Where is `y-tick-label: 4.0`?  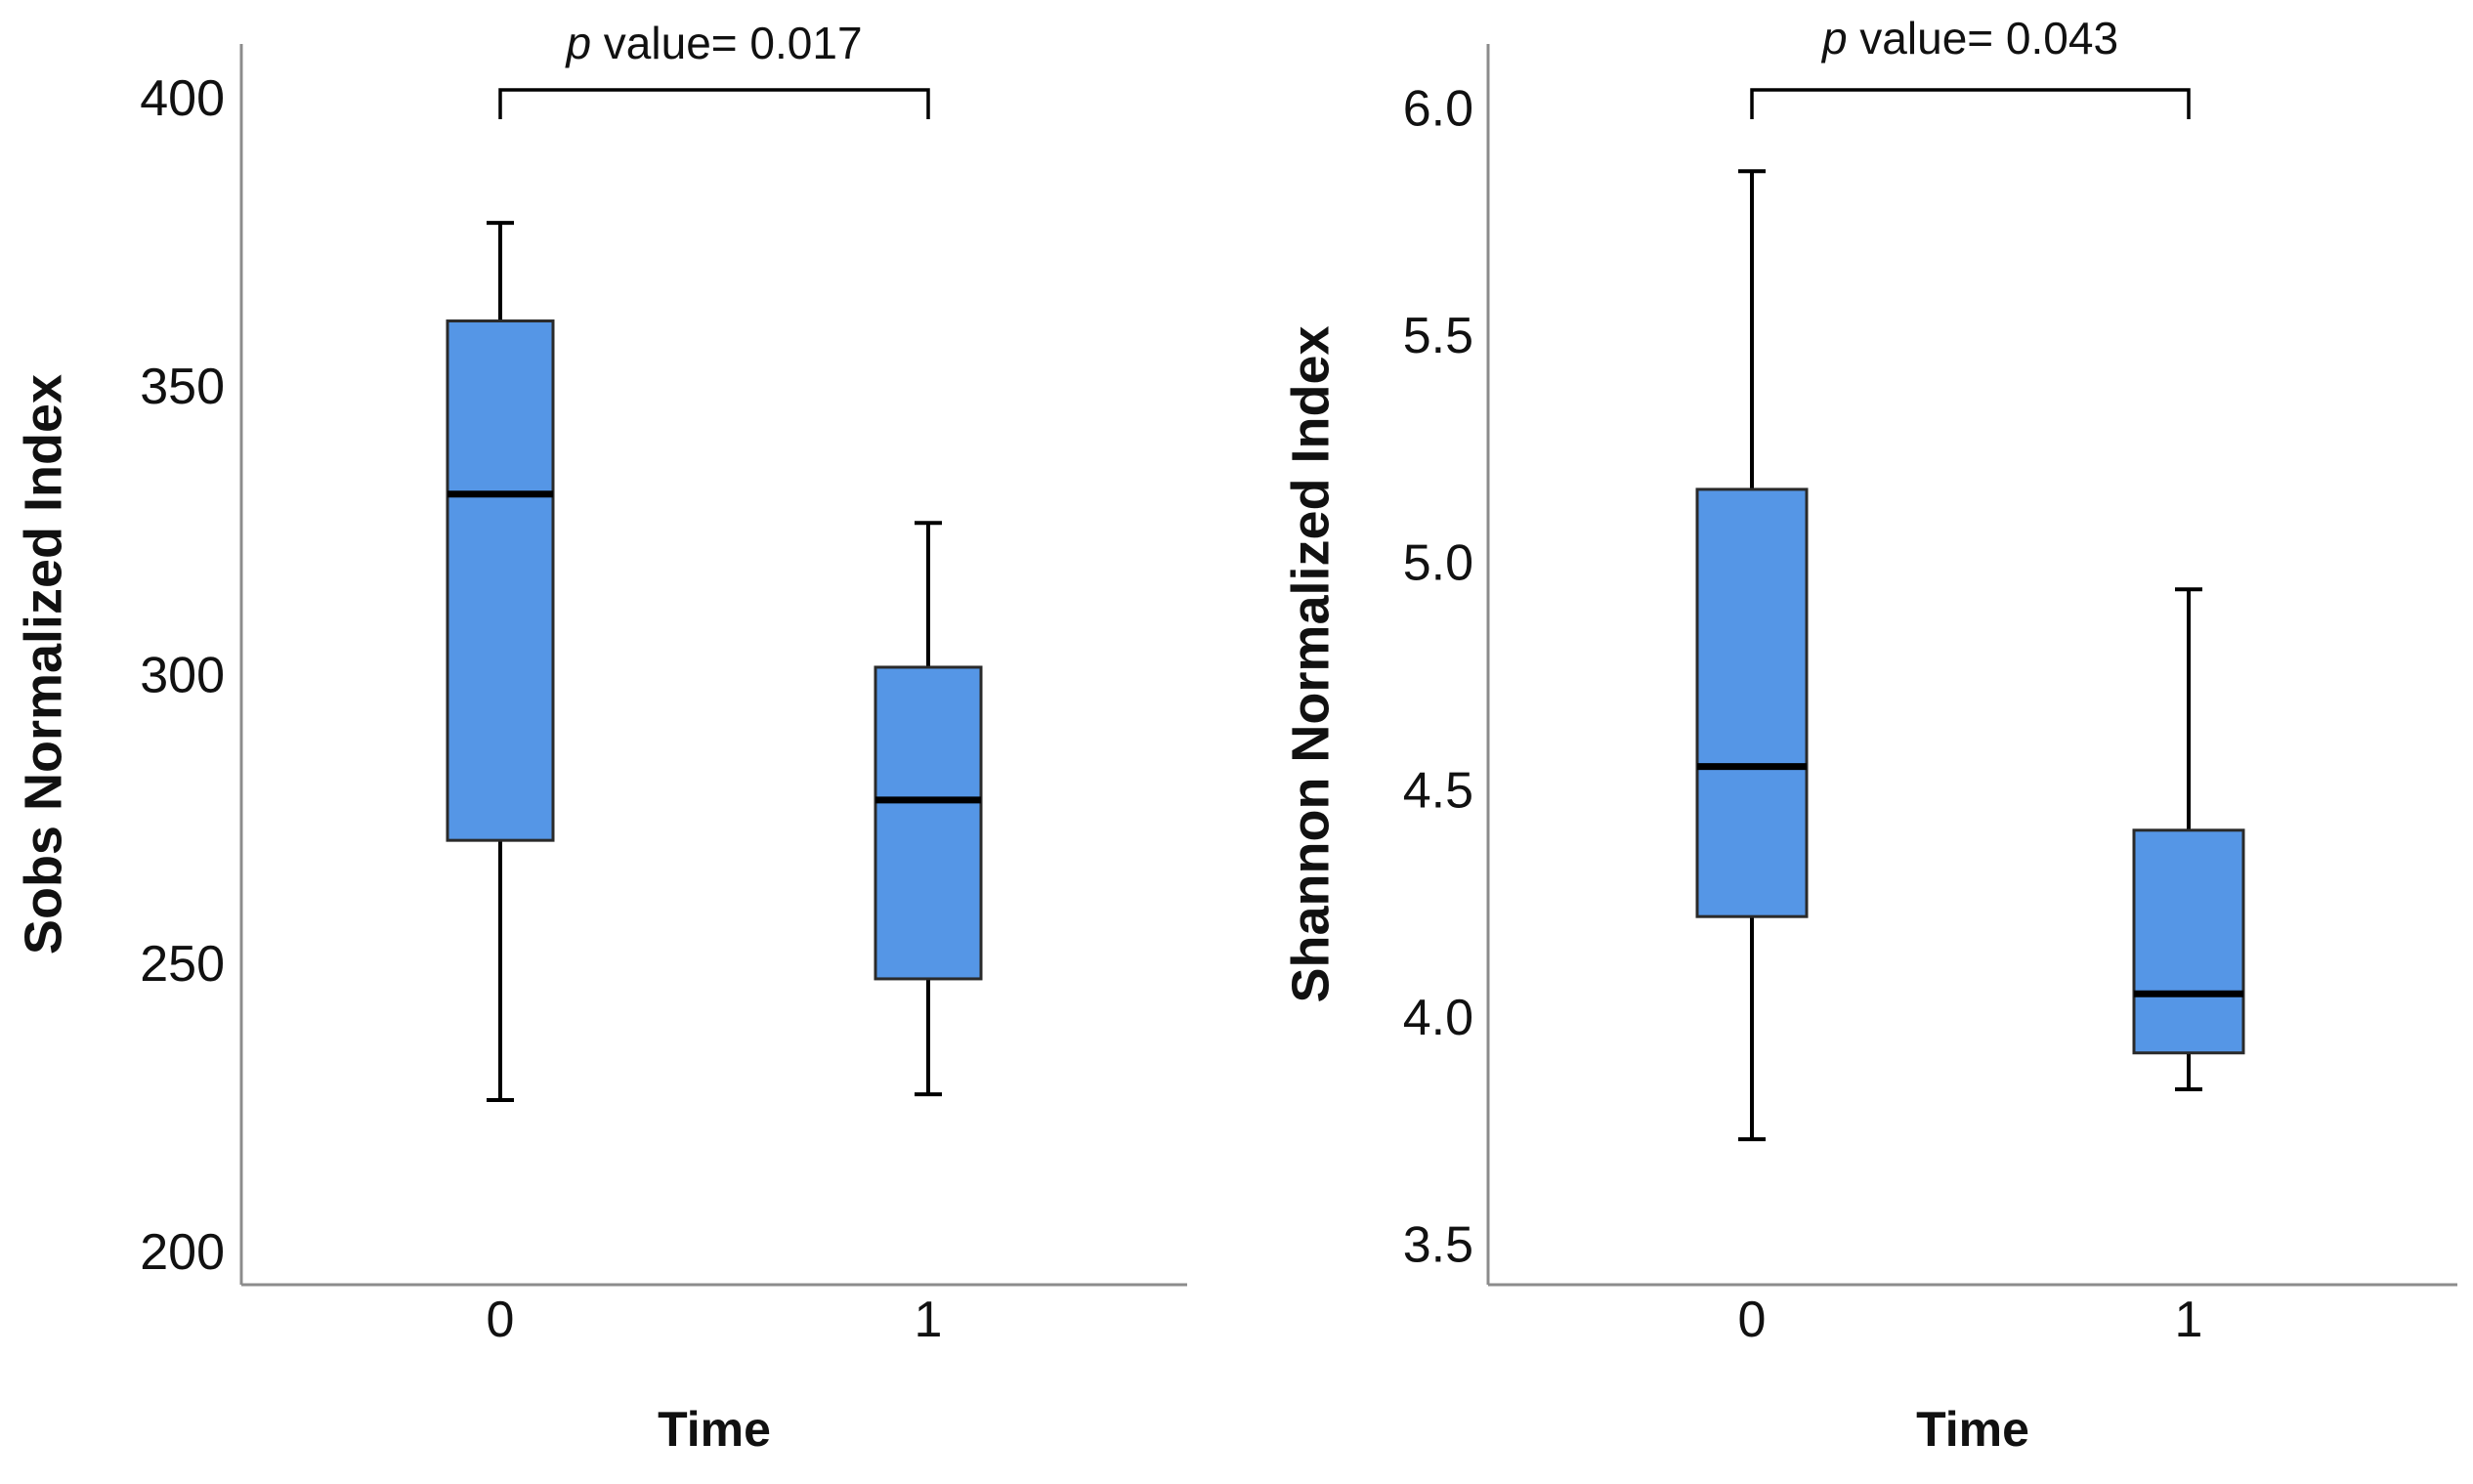 y-tick-label: 4.0 is located at coordinates (1438, 1018).